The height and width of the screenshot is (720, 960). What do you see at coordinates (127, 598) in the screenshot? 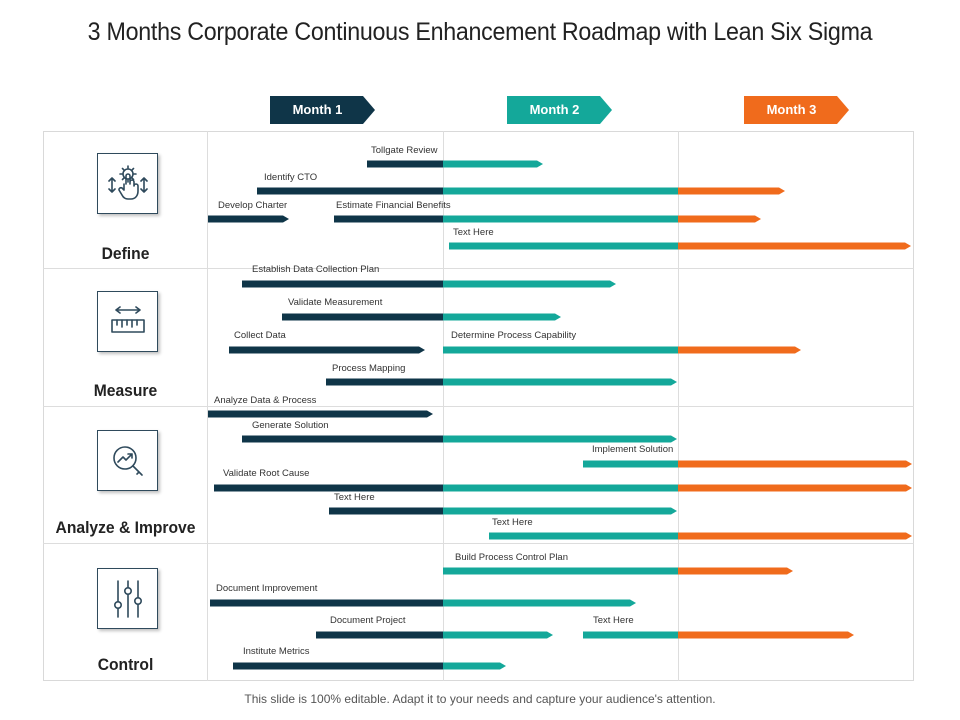
I see `sliders-icon` at bounding box center [127, 598].